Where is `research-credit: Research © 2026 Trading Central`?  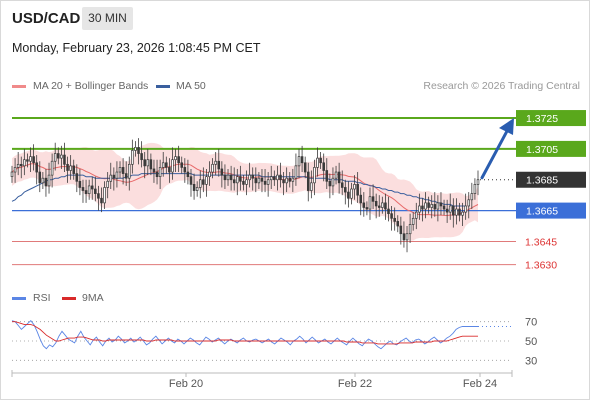
research-credit: Research © 2026 Trading Central is located at coordinates (501, 86).